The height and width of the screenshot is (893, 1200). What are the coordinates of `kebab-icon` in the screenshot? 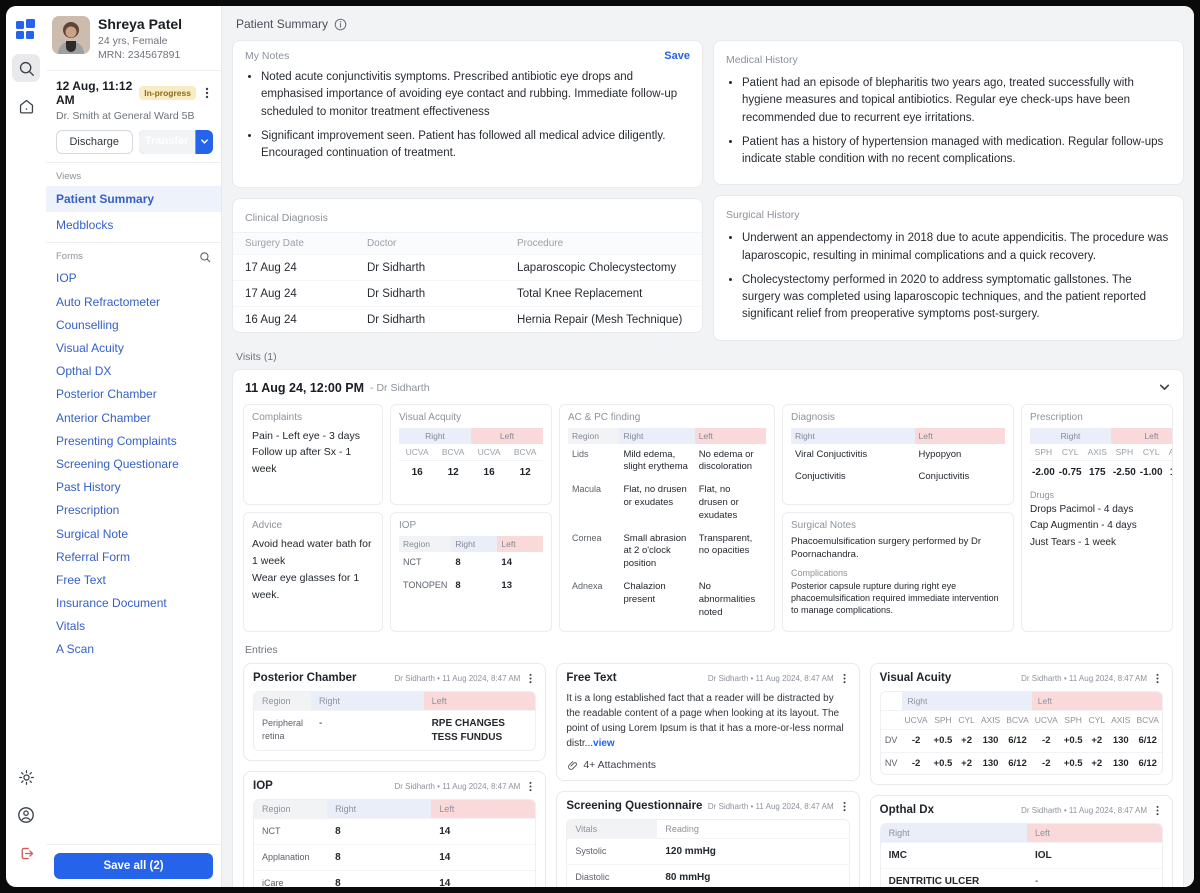 It's located at (530, 786).